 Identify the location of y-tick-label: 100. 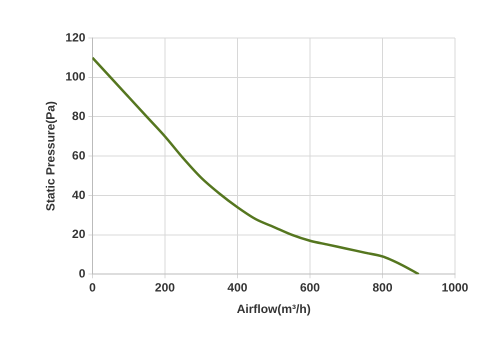
(75, 77).